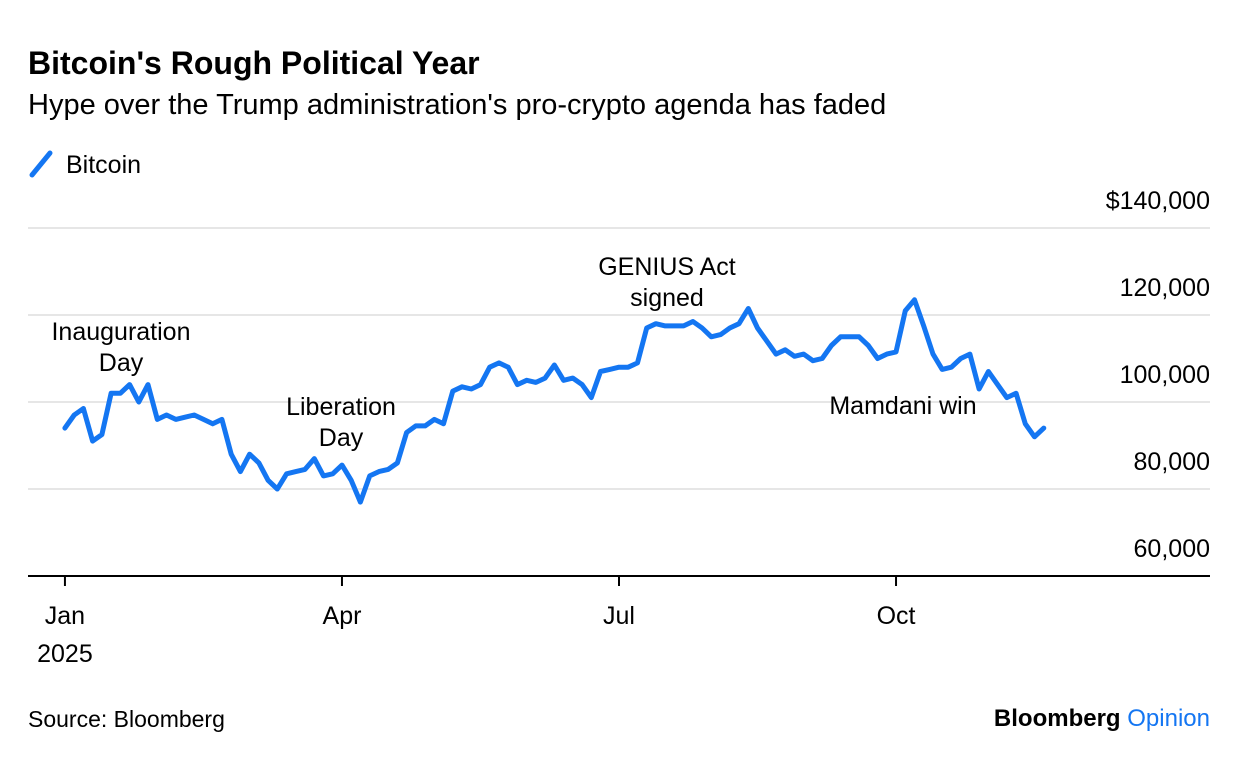 The image size is (1240, 760). I want to click on y-tick-label: 100,000, so click(1165, 375).